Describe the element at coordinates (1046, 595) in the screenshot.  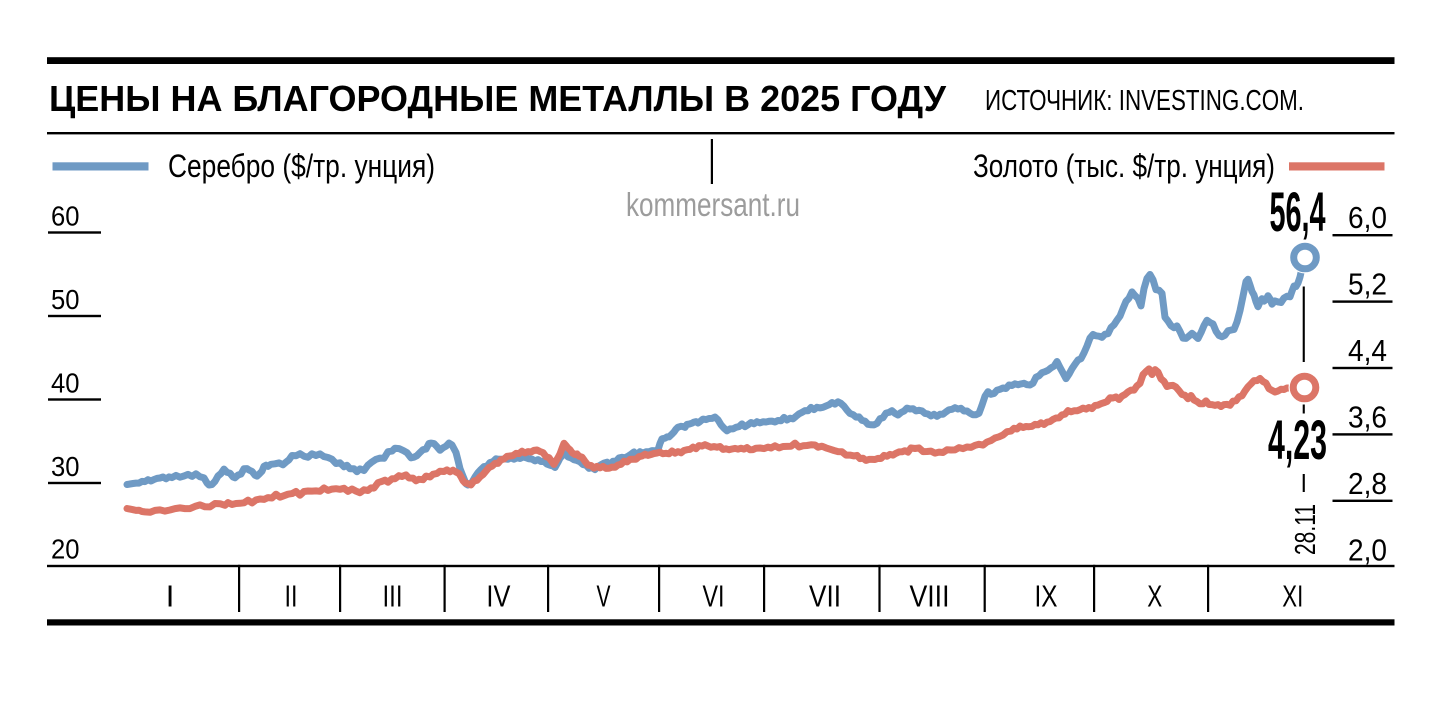
I see `svg-text: IX` at that location.